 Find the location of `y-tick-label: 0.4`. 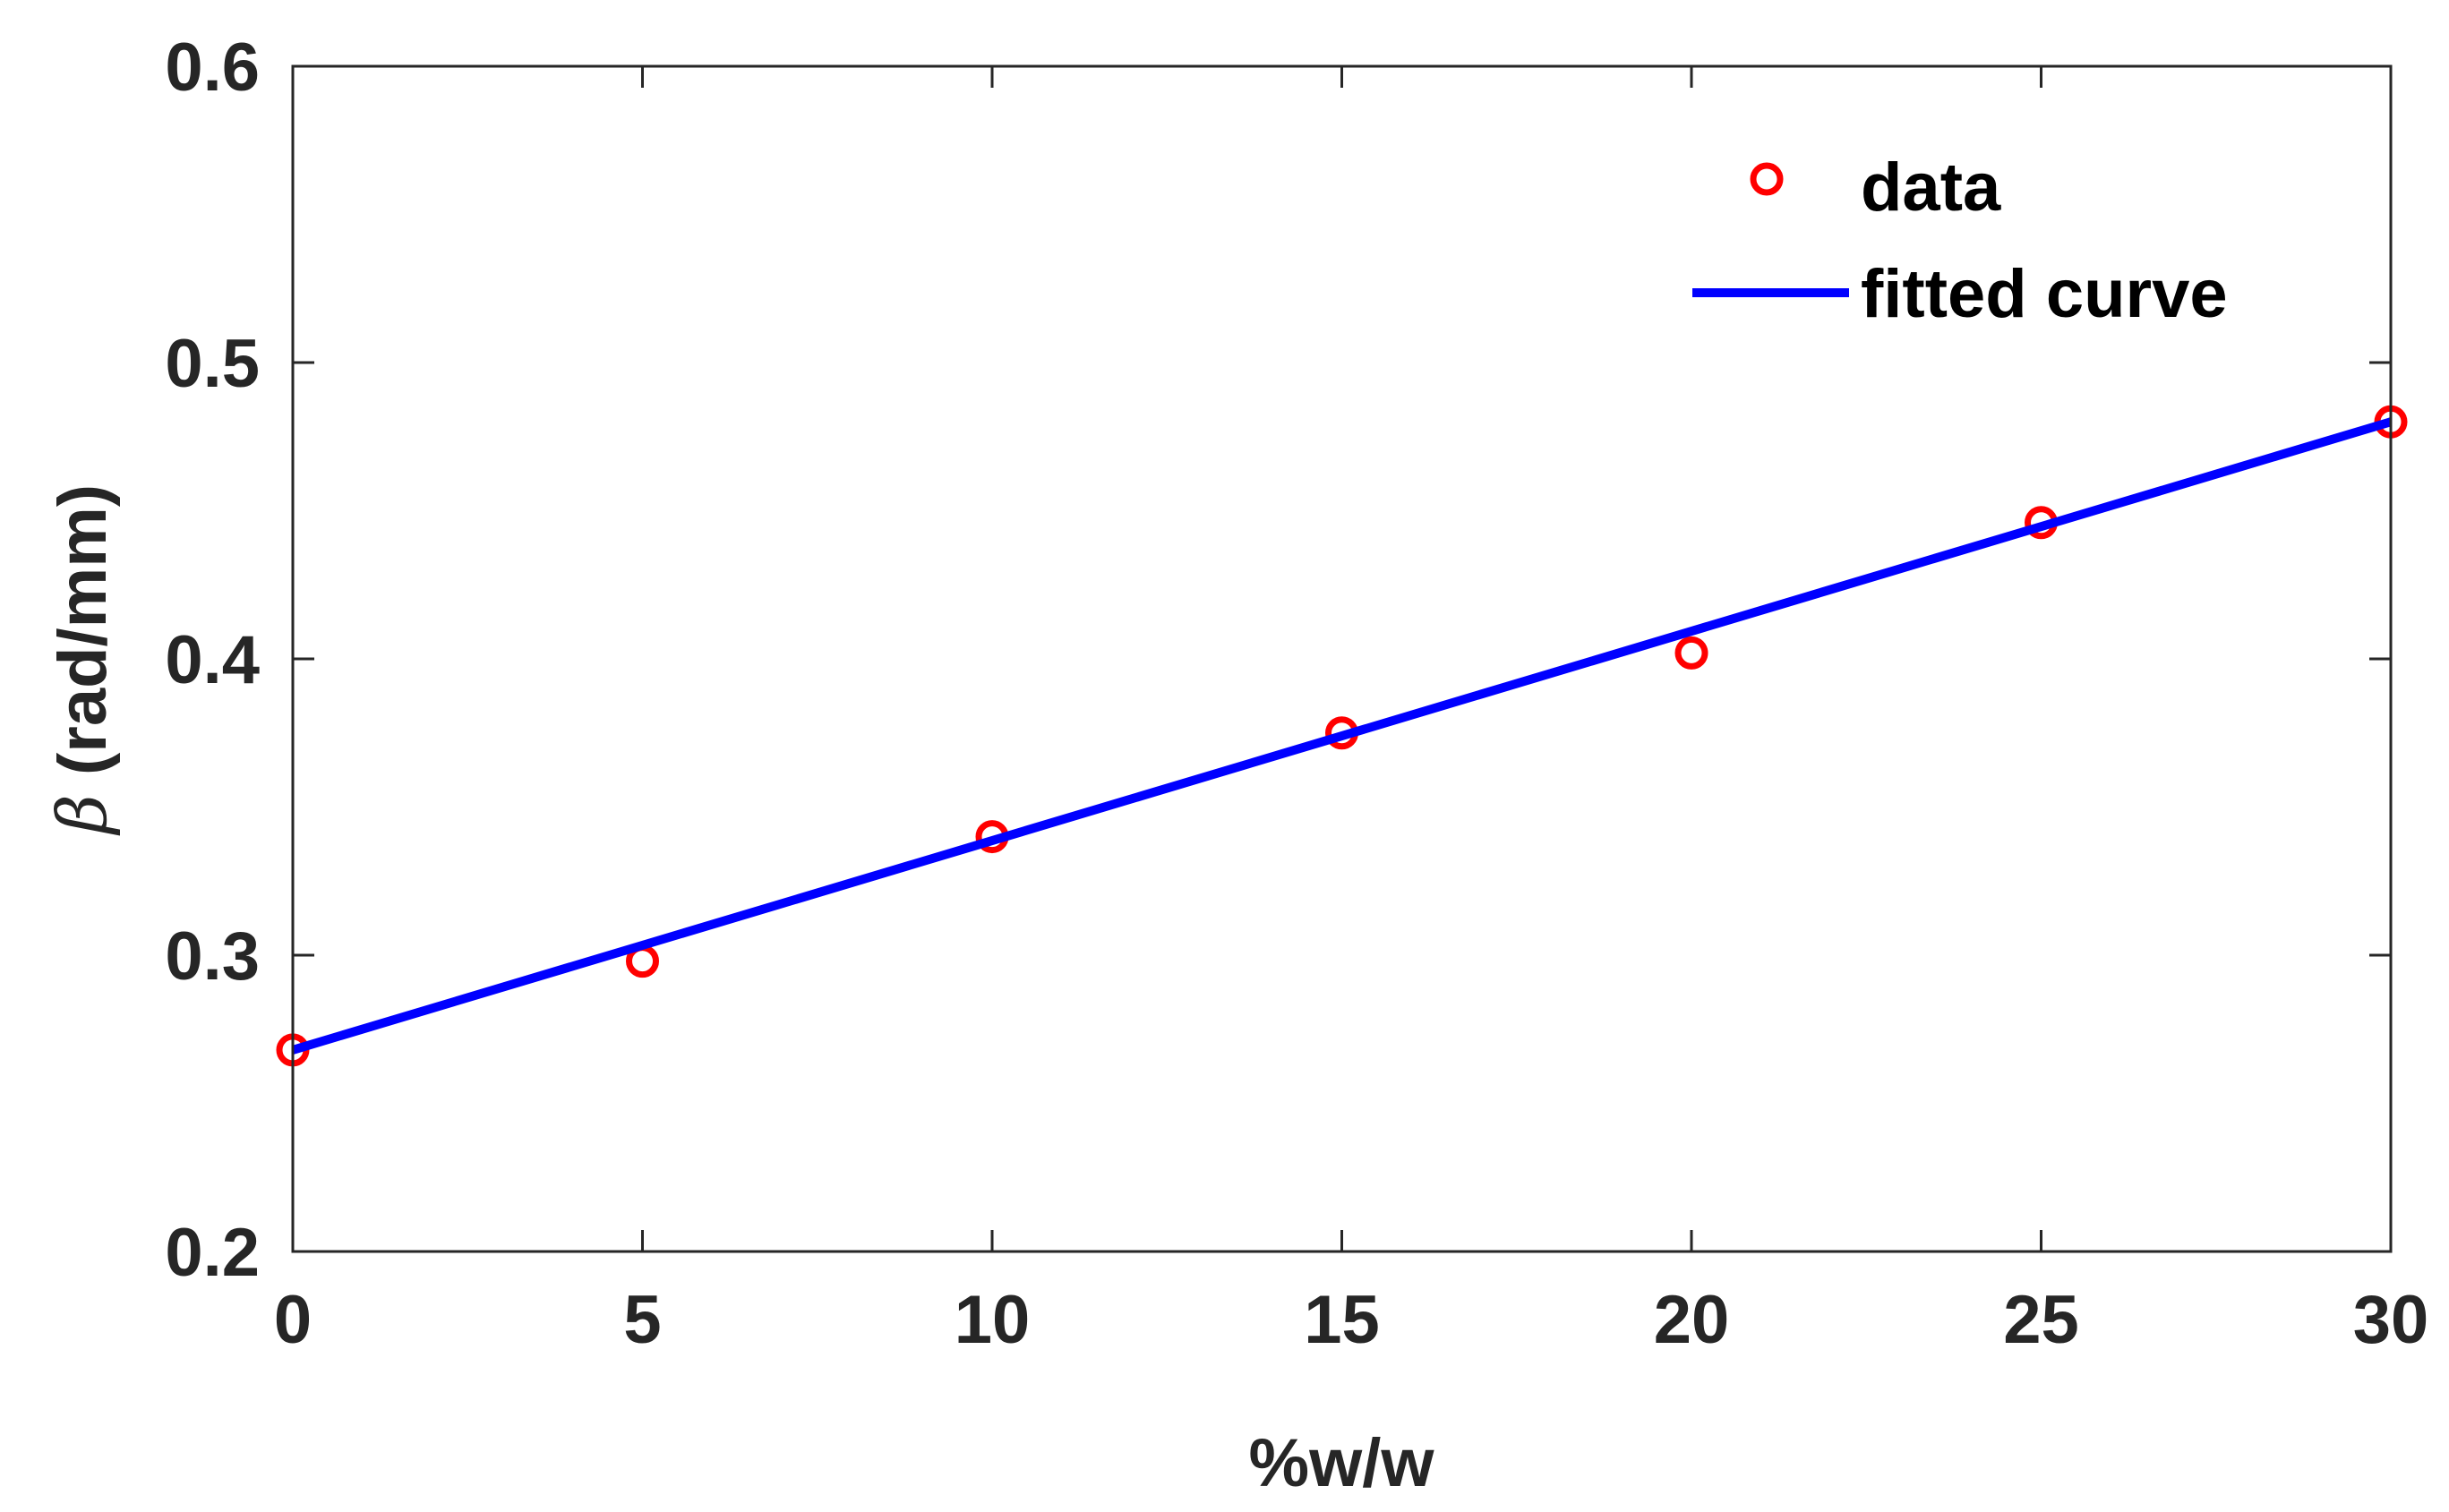

y-tick-label: 0.4 is located at coordinates (212, 660).